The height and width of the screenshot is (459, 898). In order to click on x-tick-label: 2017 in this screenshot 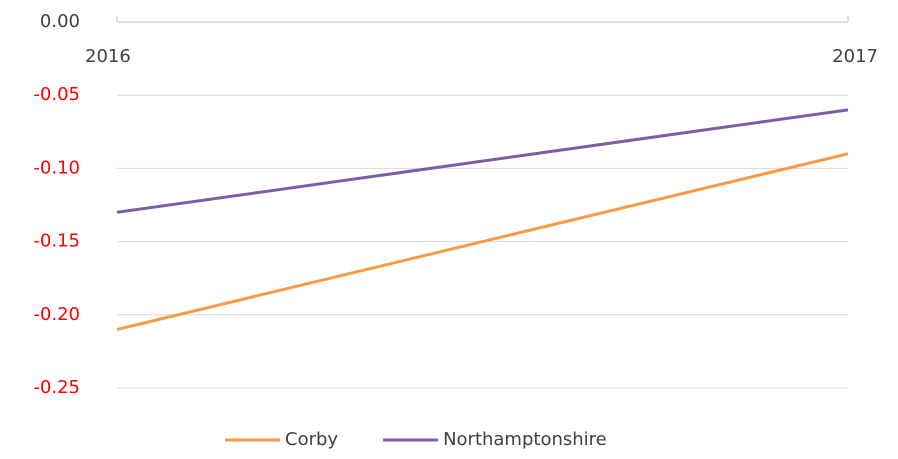, I will do `click(855, 56)`.